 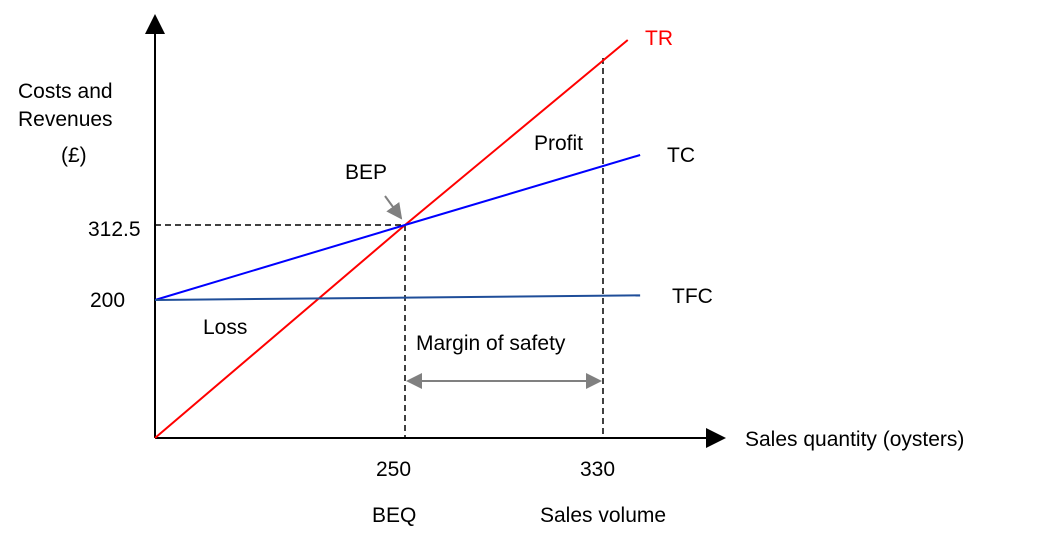 I want to click on loss-label: Loss, so click(x=225, y=327).